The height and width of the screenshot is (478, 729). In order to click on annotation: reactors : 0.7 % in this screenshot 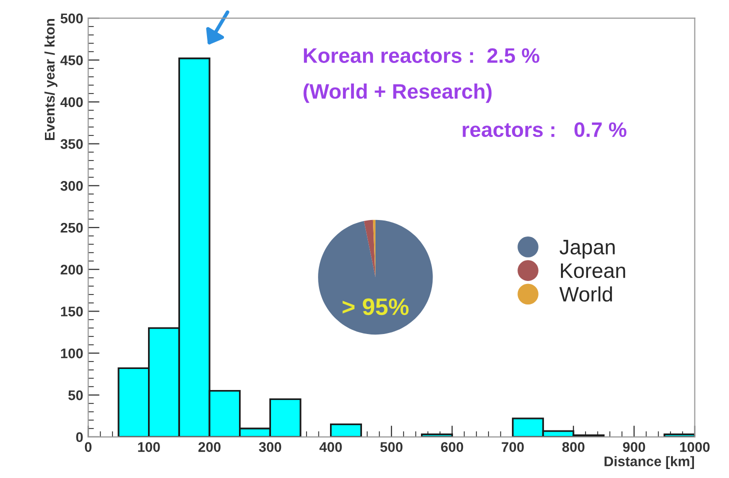, I will do `click(544, 130)`.